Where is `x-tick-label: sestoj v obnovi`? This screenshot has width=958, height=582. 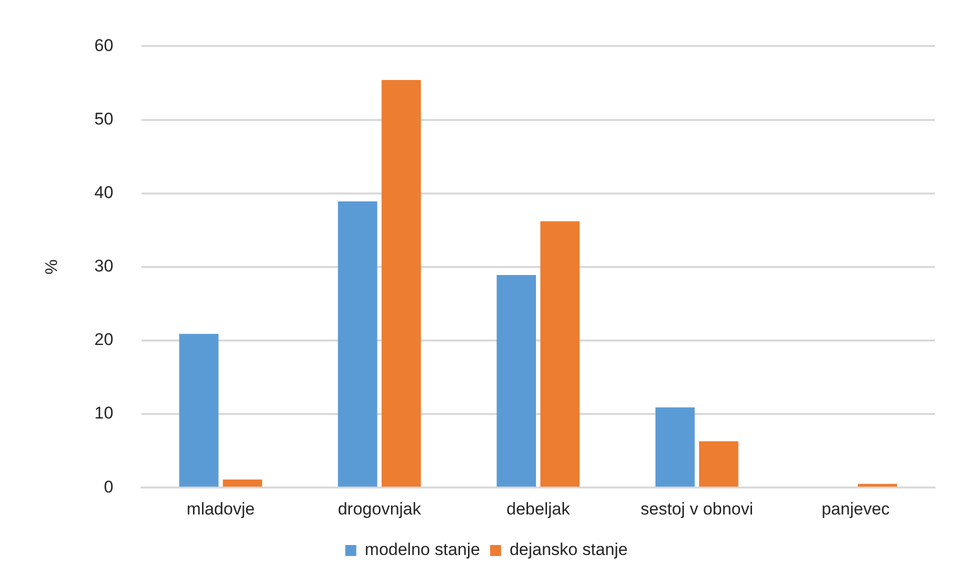 x-tick-label: sestoj v obnovi is located at coordinates (697, 508).